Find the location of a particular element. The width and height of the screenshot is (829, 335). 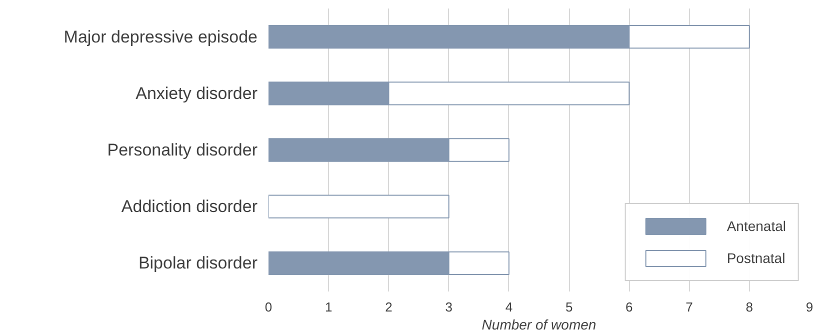

y-tick-label: Bipolar disorder is located at coordinates (198, 263).